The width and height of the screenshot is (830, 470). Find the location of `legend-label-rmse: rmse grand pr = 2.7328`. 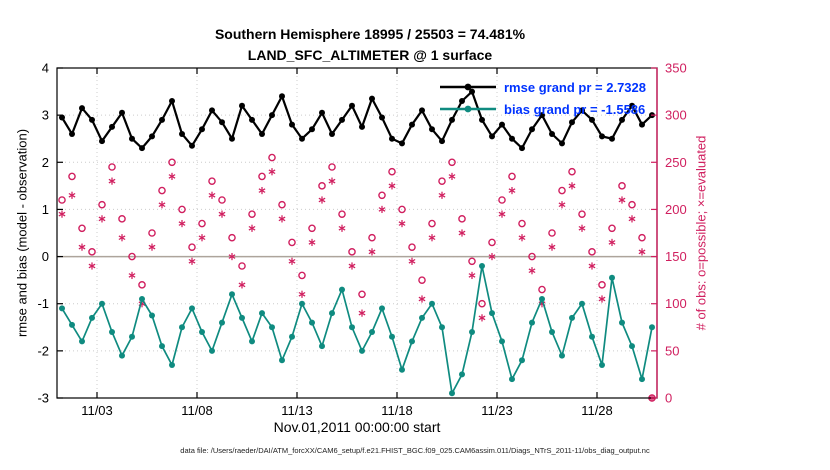

legend-label-rmse: rmse grand pr = 2.7328 is located at coordinates (575, 87).